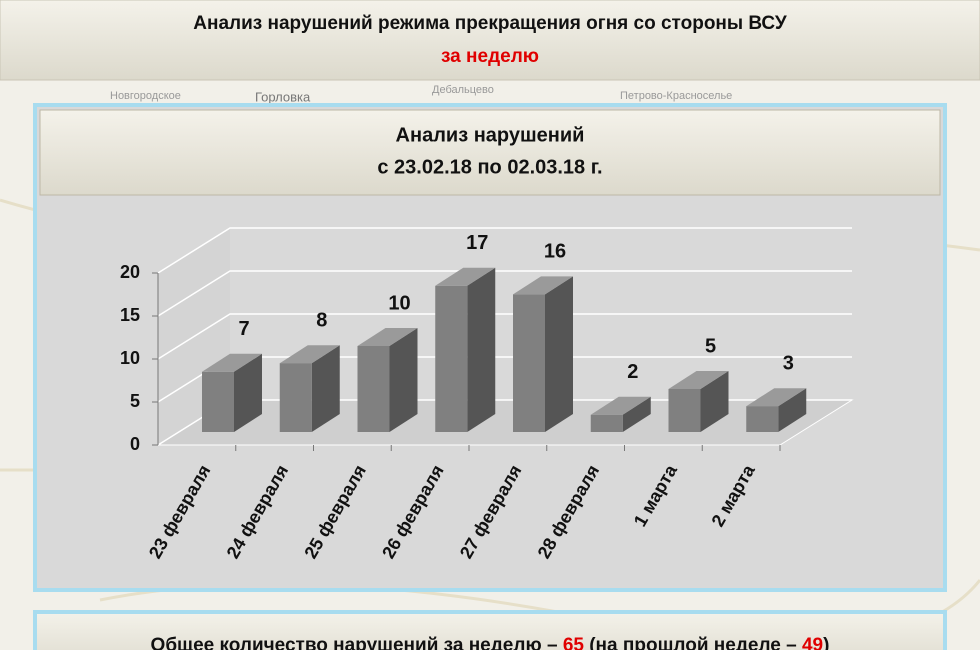  What do you see at coordinates (555, 252) in the screenshot?
I see `value-label: 16` at bounding box center [555, 252].